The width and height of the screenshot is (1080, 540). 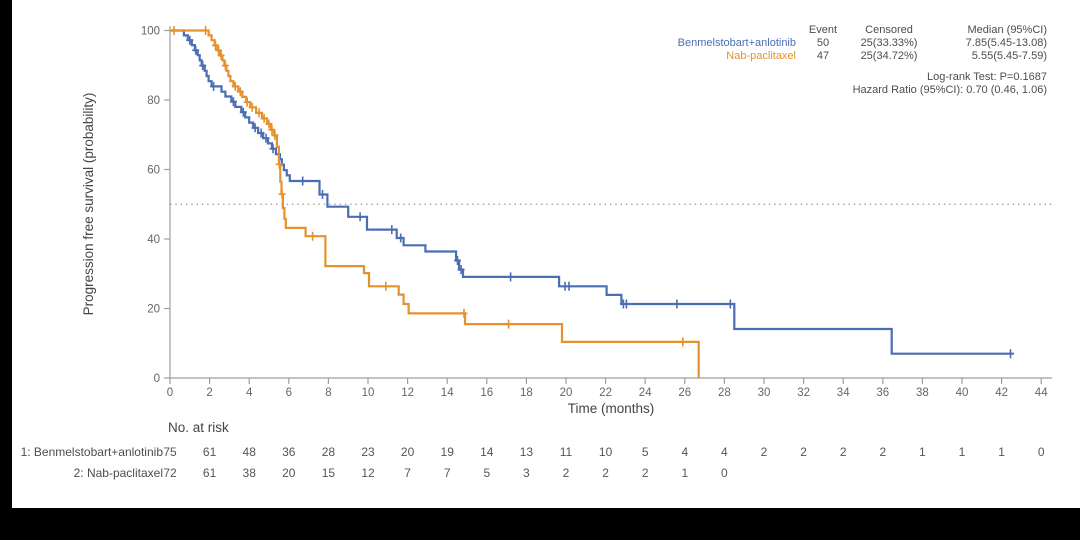 I want to click on y-tick-label: 0, so click(x=157, y=379).